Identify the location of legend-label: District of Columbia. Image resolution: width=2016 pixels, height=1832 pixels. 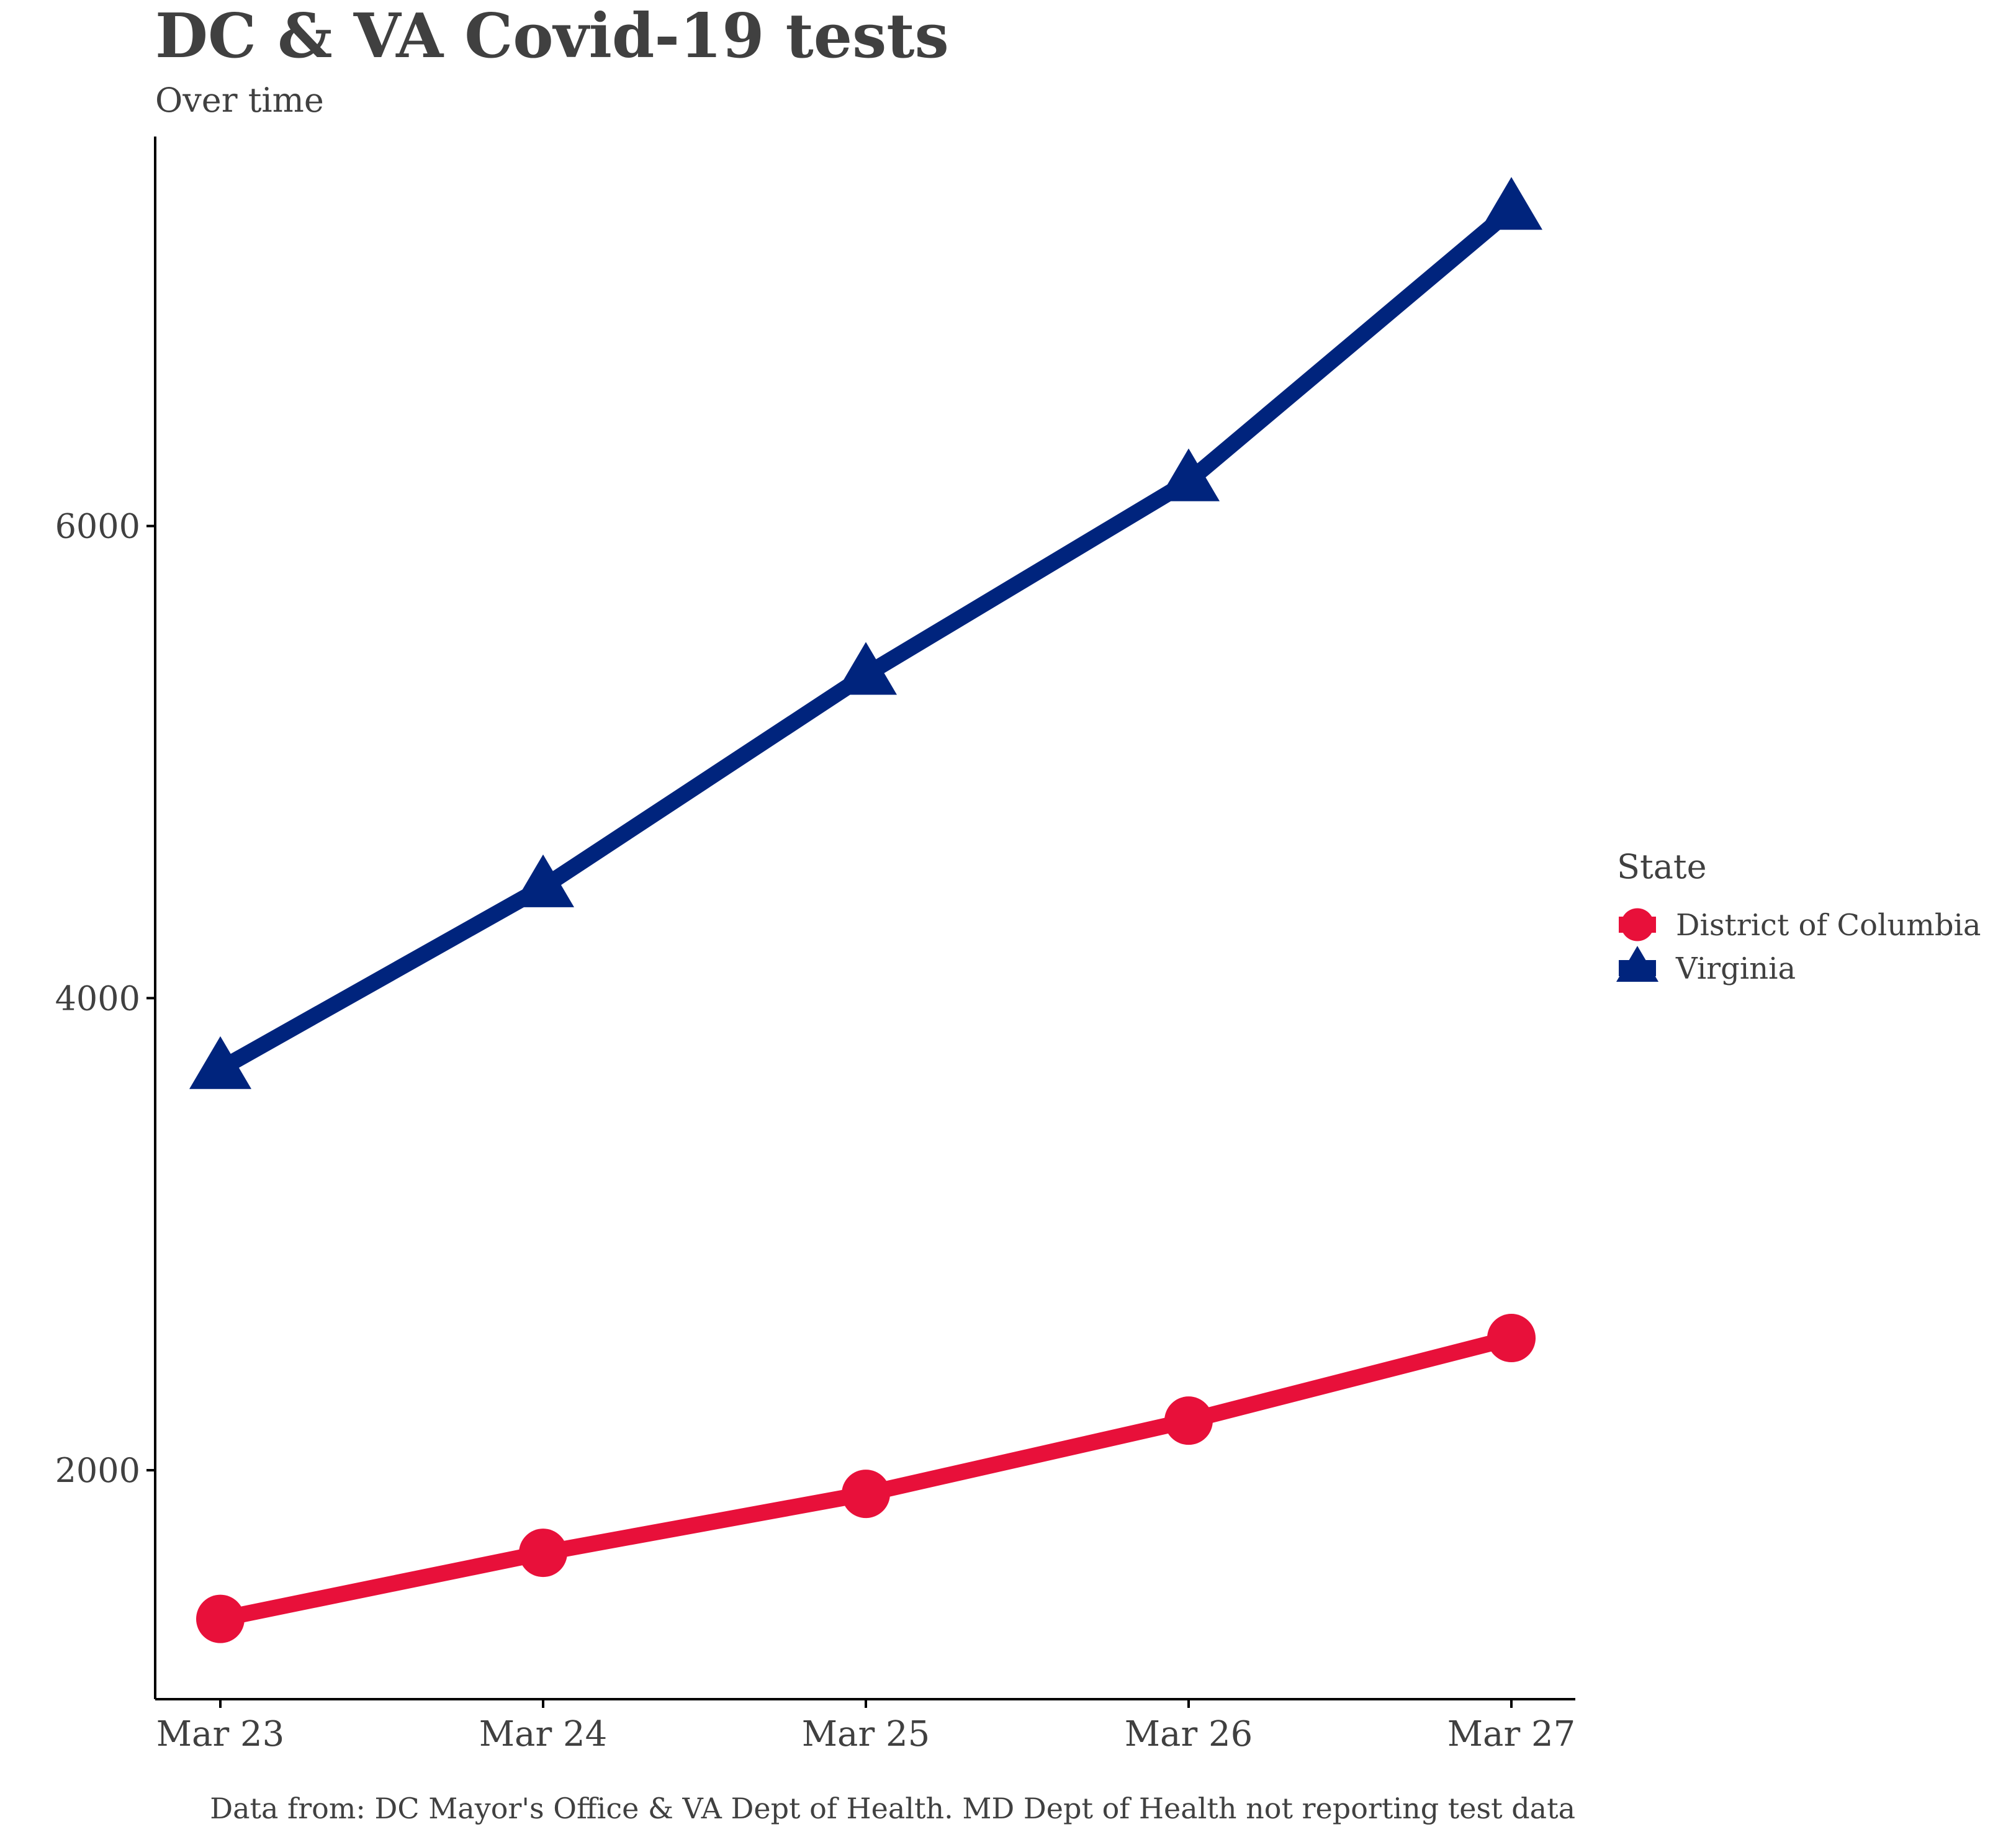
(1829, 926).